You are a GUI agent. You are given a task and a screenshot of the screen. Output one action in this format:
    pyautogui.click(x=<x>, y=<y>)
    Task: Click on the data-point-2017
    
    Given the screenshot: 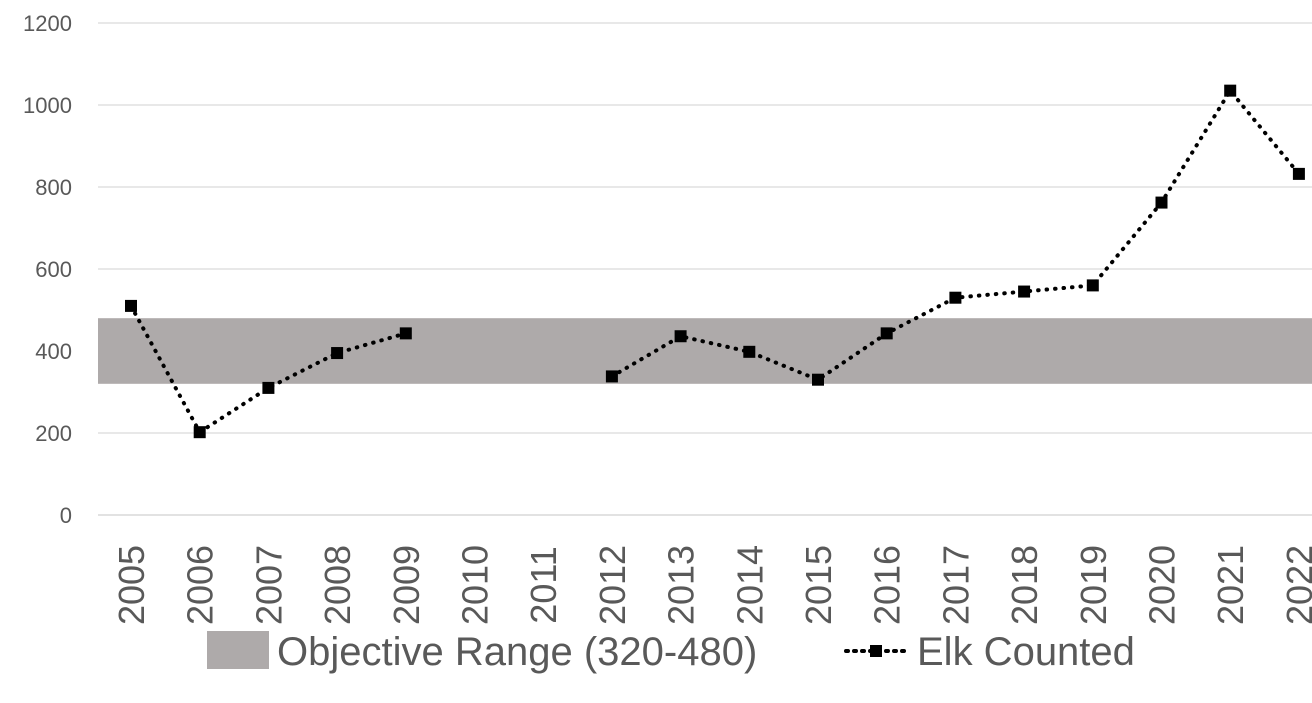 What is the action you would take?
    pyautogui.click(x=955, y=297)
    